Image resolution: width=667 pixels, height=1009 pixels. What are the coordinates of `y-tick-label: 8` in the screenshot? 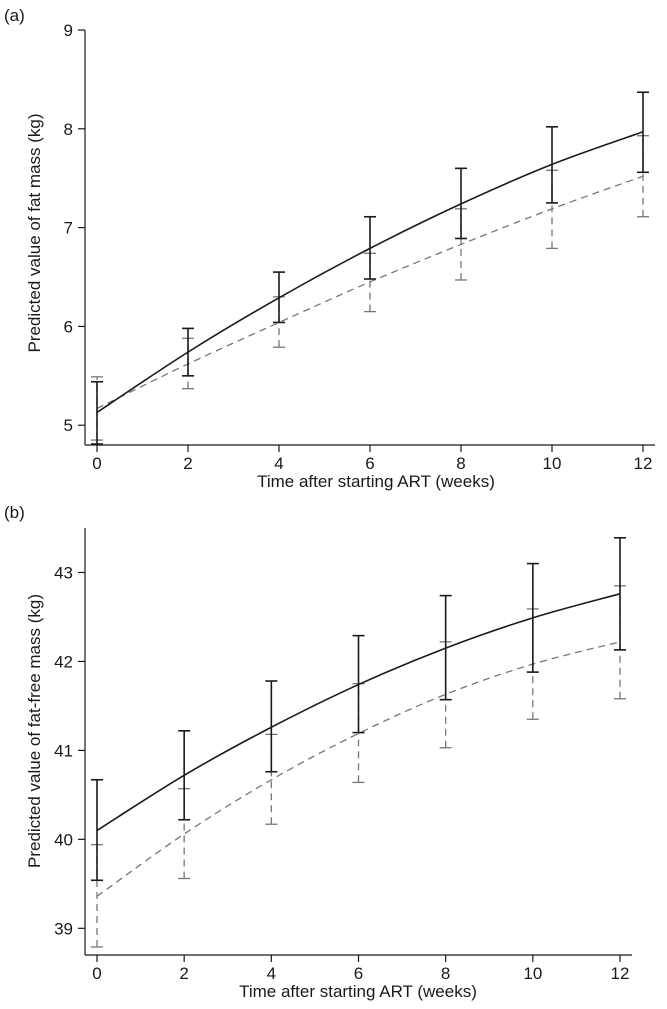 It's located at (68, 129).